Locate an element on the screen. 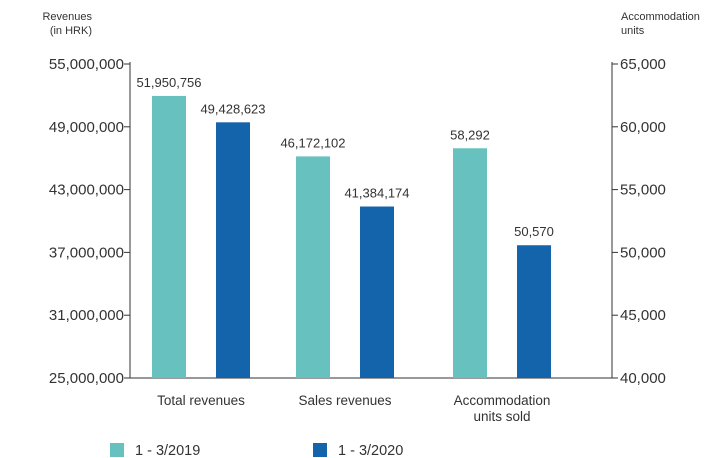 Image resolution: width=713 pixels, height=458 pixels. left-axis-title: (in HRK) is located at coordinates (71, 31).